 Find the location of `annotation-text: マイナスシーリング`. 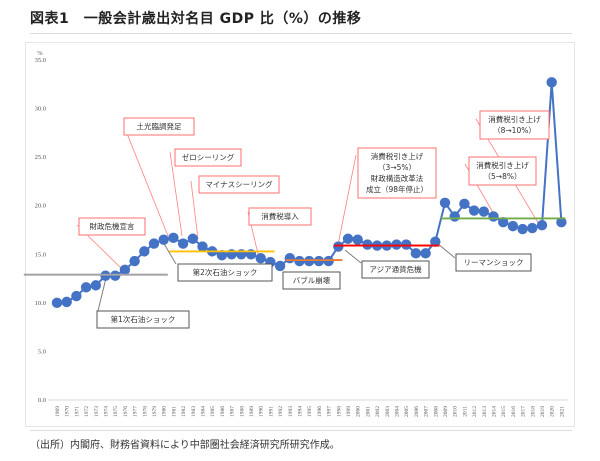

annotation-text: マイナスシーリング is located at coordinates (239, 184).